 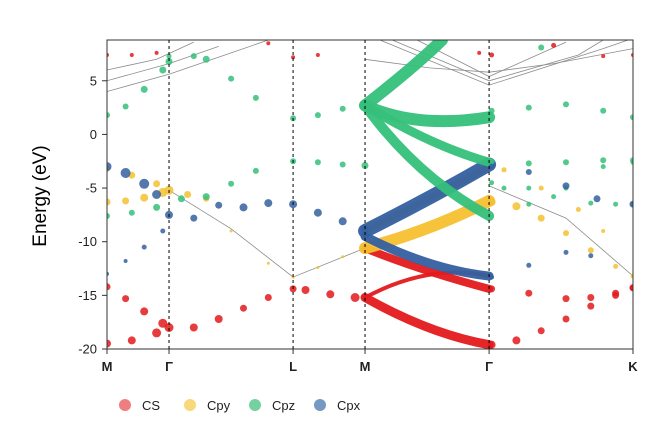 What do you see at coordinates (427, 133) in the screenshot?
I see `band-cpz` at bounding box center [427, 133].